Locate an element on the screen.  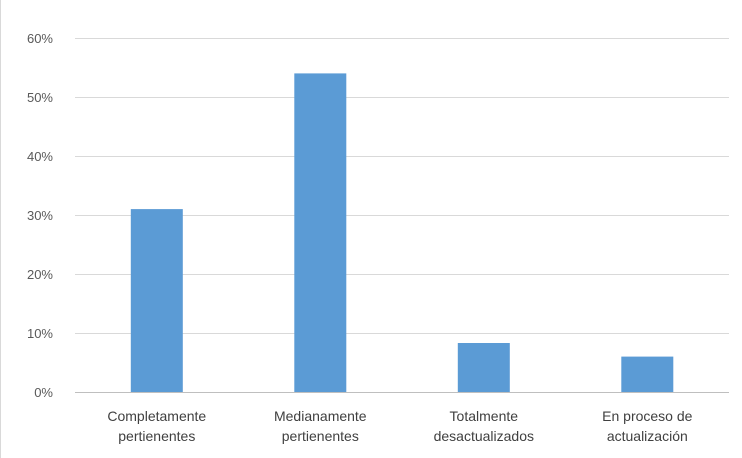
y-tick-label: 40% is located at coordinates (40, 156).